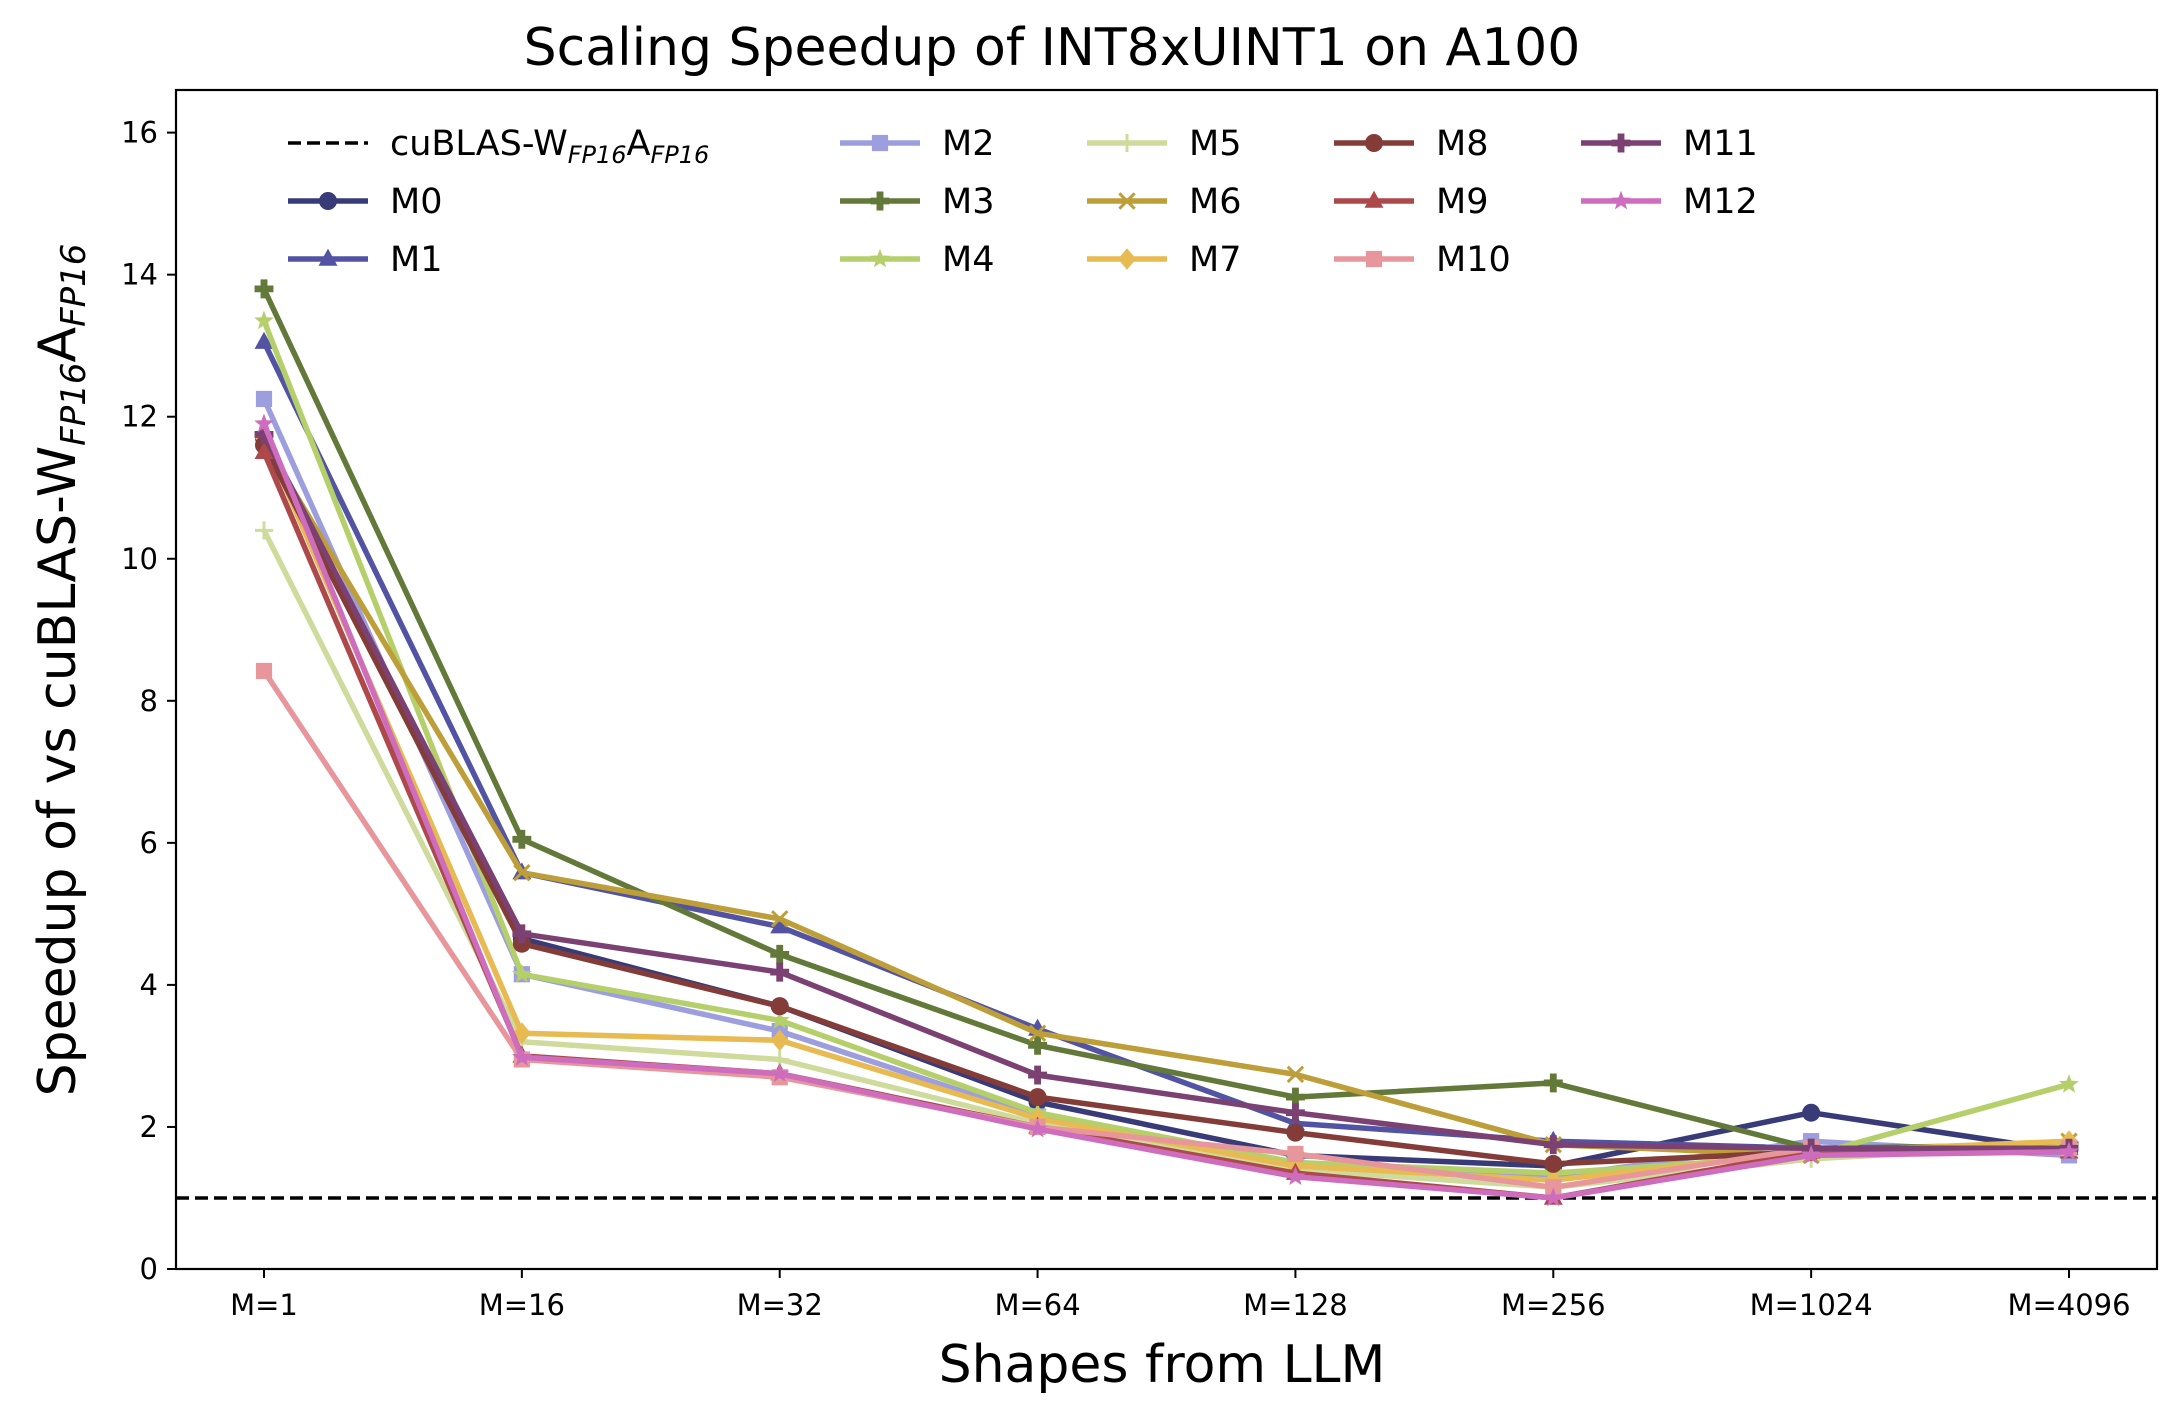 The width and height of the screenshot is (2177, 1421). What do you see at coordinates (74, 285) in the screenshot?
I see `y-axis-label-sub2: FP16` at bounding box center [74, 285].